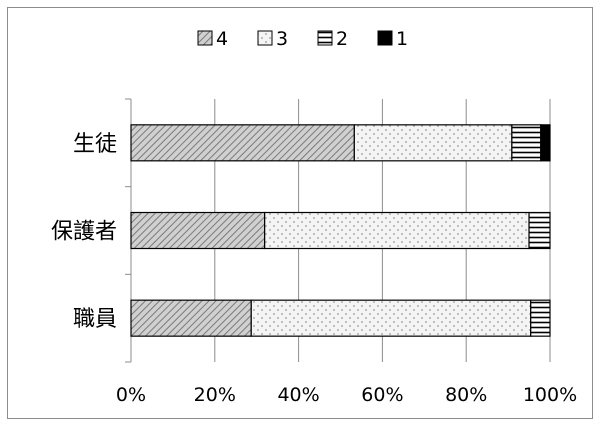 This screenshot has height=427, width=603. I want to click on legend-label: 2, so click(342, 39).